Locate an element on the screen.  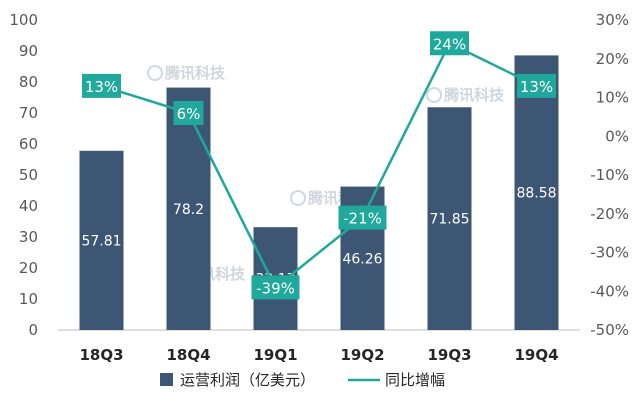
legend-swatch-operating-profit is located at coordinates (166, 379).